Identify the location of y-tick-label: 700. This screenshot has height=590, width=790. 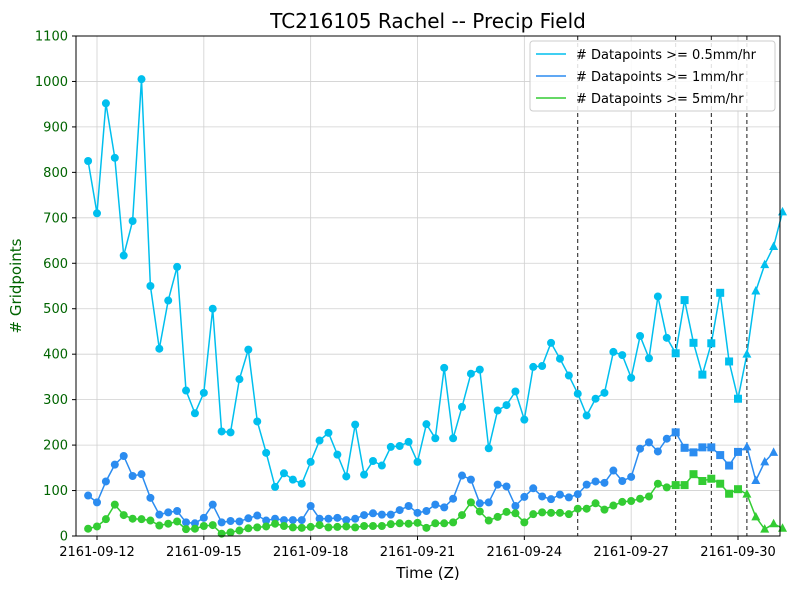
(55, 218).